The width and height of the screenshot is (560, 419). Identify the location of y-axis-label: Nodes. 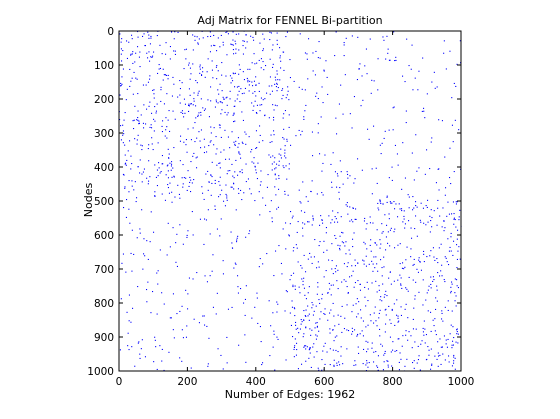
(88, 200).